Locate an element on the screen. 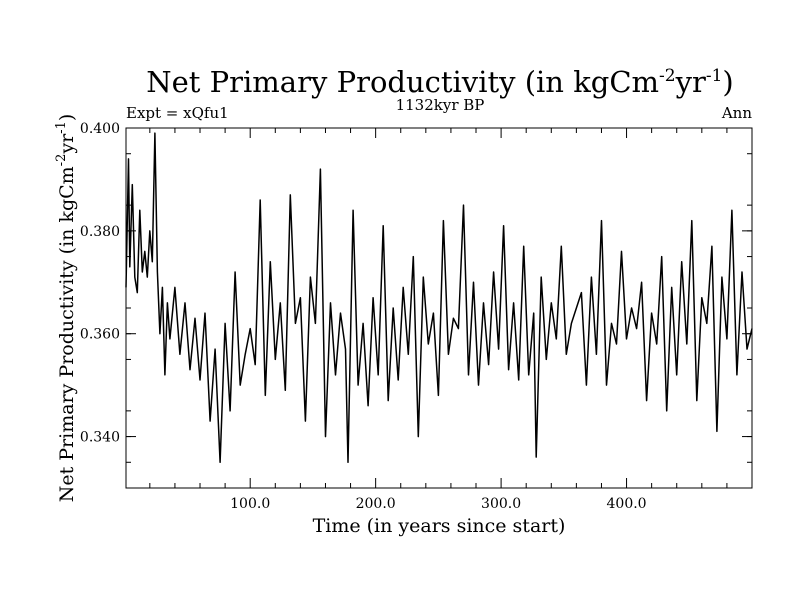  period-label: 1132kyr BP is located at coordinates (440, 105).